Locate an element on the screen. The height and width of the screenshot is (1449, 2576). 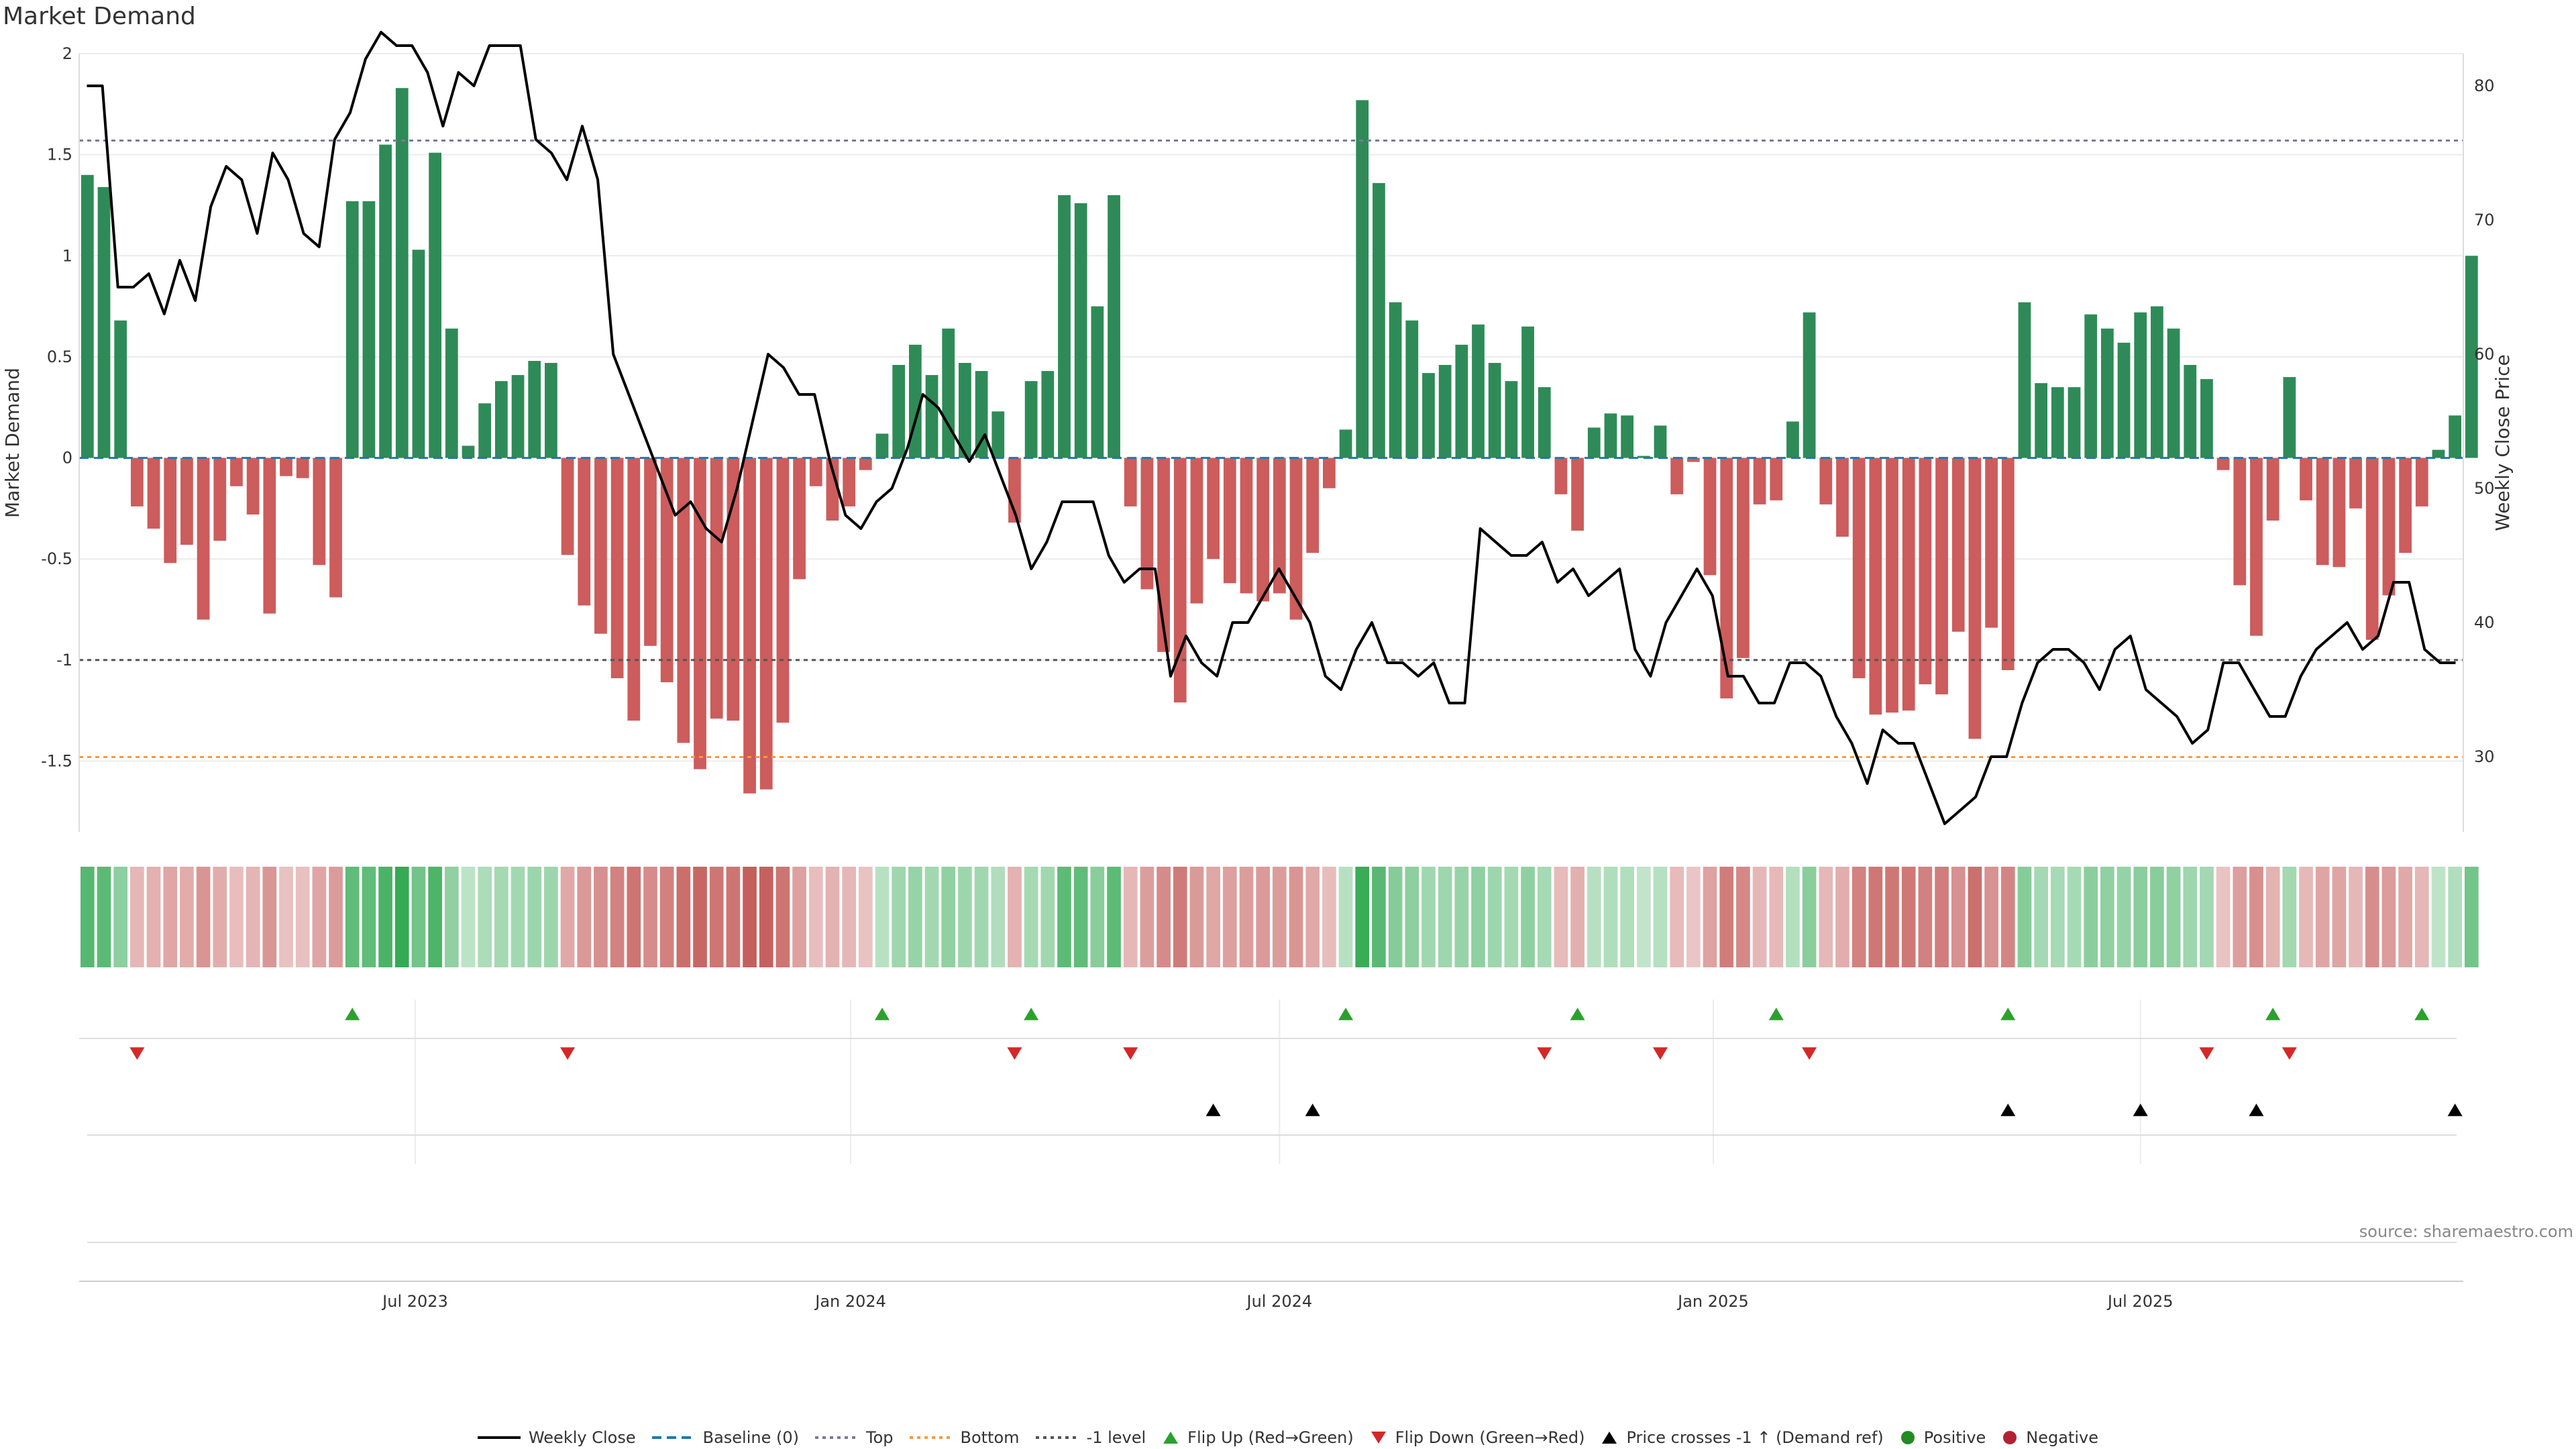
x-tick-label: Jan 2025 is located at coordinates (1712, 1301).